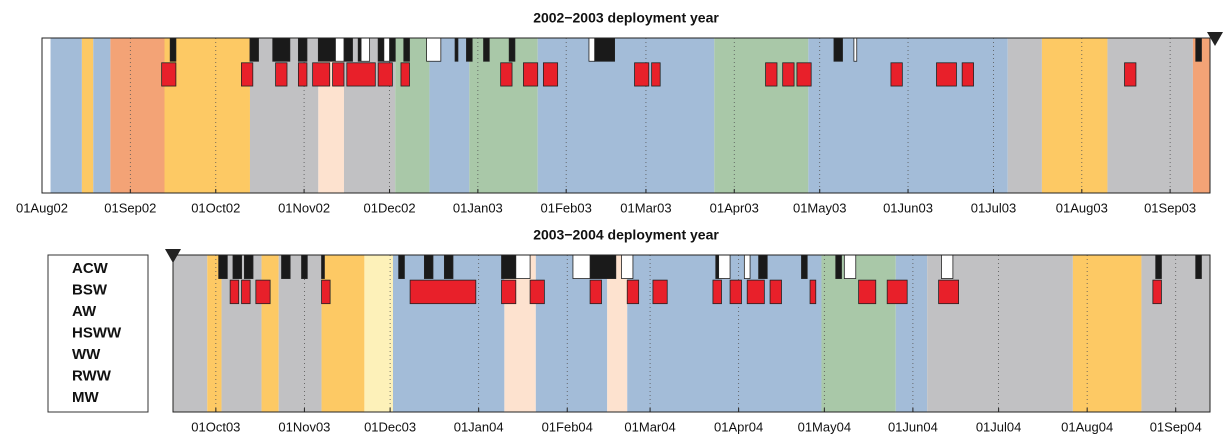 The image size is (1223, 437). I want to click on legend-label: WW, so click(86, 354).